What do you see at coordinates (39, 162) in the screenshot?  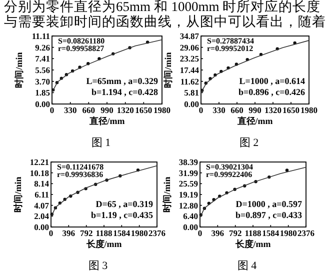 I see `y-tick-label: 12.21` at bounding box center [39, 162].